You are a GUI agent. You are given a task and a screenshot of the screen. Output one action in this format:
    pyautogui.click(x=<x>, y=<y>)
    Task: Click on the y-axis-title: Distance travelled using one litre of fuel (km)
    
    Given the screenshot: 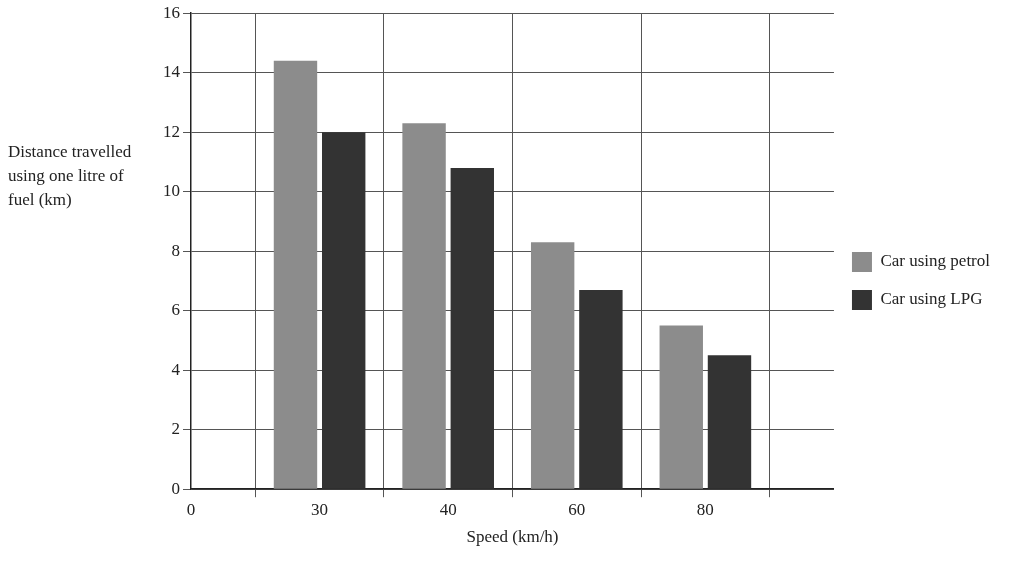 What is the action you would take?
    pyautogui.click(x=70, y=176)
    